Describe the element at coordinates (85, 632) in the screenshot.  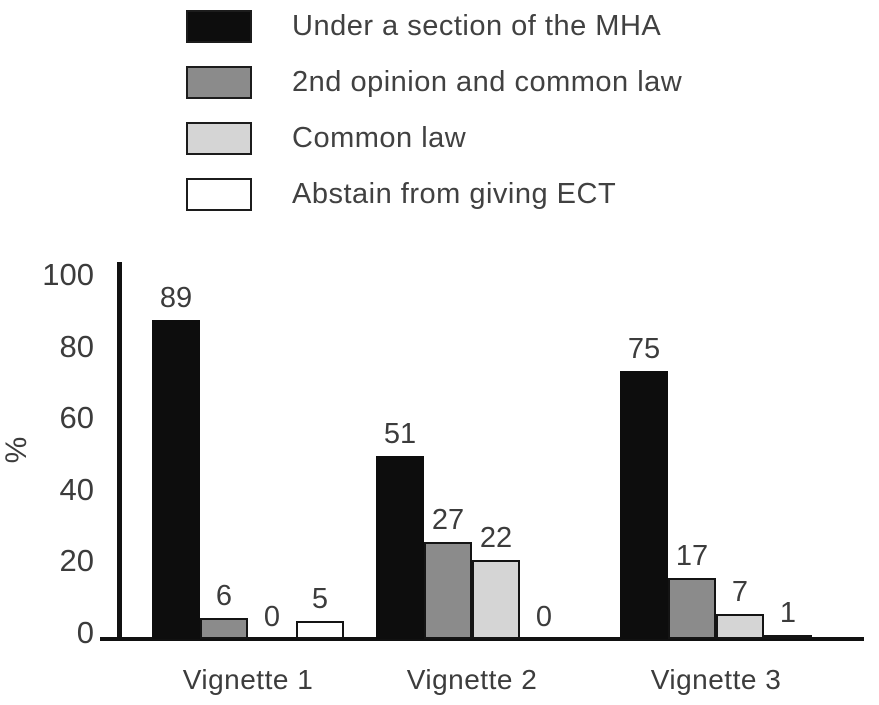
I see `y-tick-label: 0` at that location.